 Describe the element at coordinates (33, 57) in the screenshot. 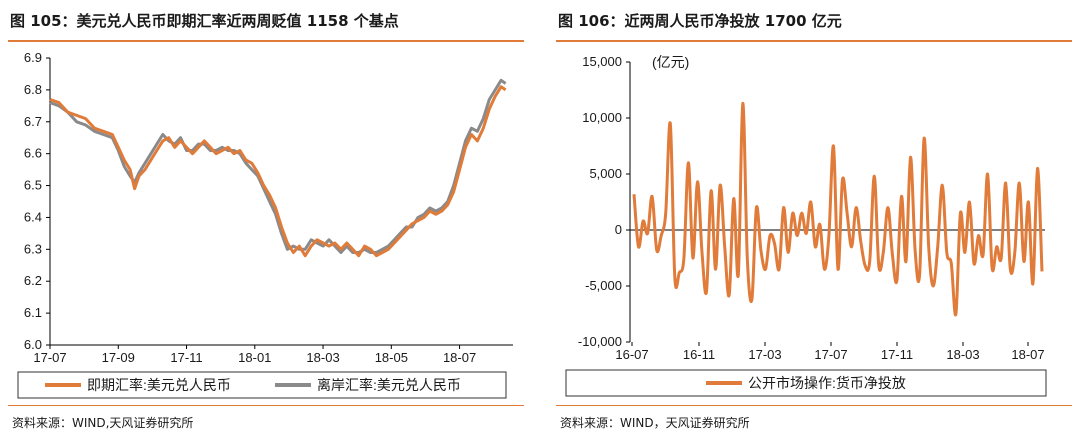

I see `y-tick-label: 6.9` at that location.